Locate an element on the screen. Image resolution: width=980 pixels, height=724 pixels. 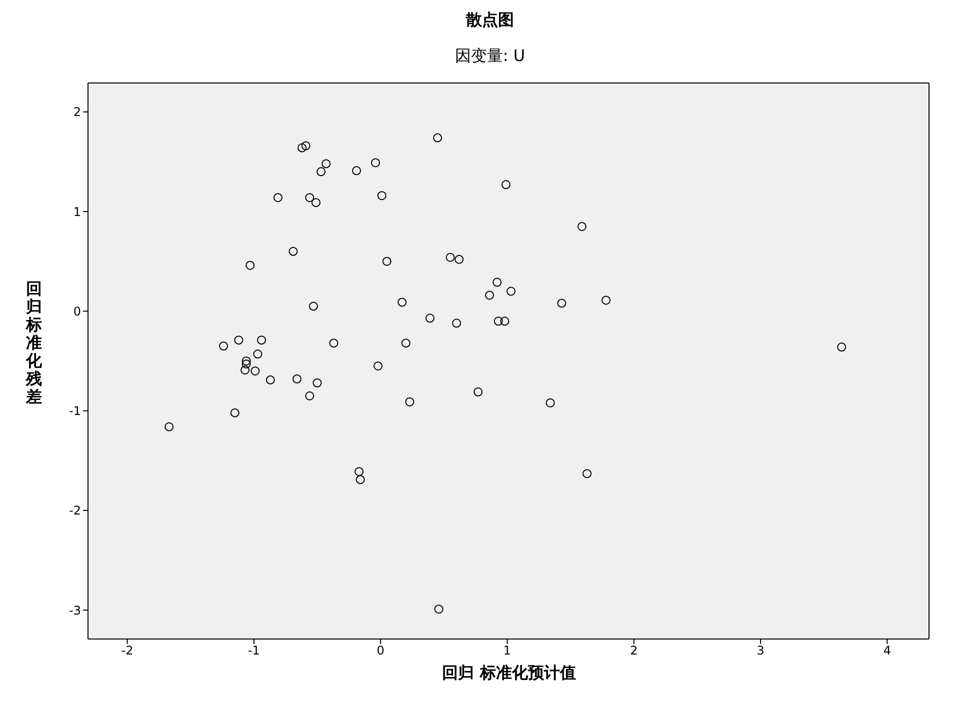
x-tick-label: 0 is located at coordinates (380, 651).